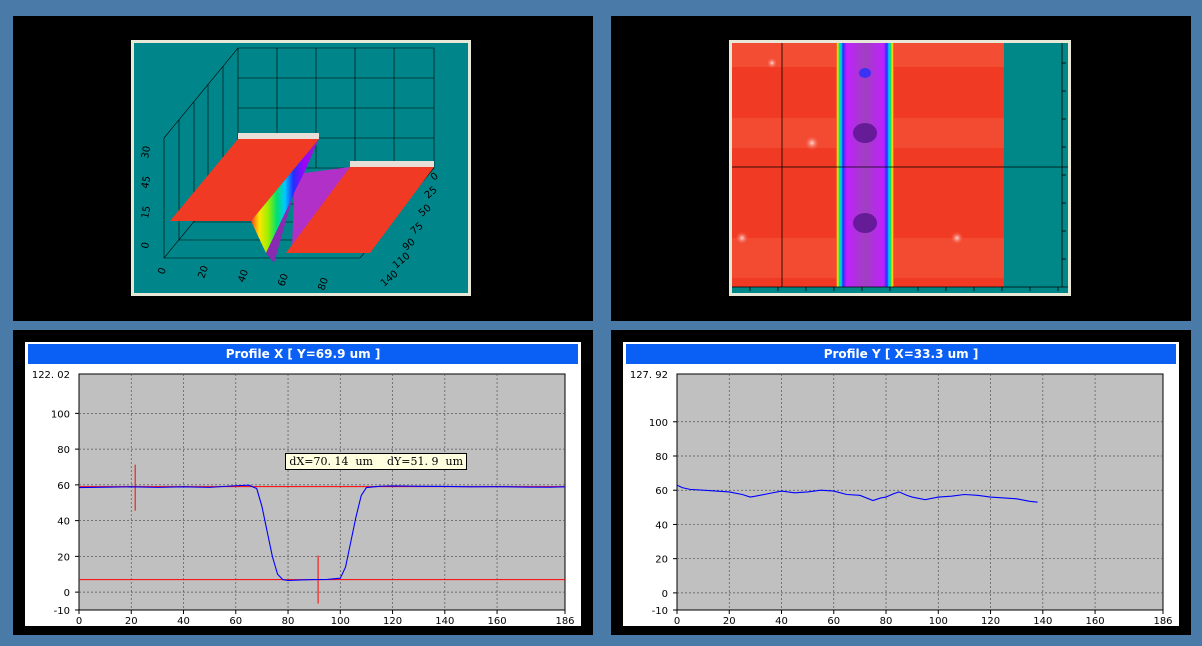 The image size is (1202, 646). Describe the element at coordinates (435, 177) in the screenshot. I see `y-label: 0` at that location.